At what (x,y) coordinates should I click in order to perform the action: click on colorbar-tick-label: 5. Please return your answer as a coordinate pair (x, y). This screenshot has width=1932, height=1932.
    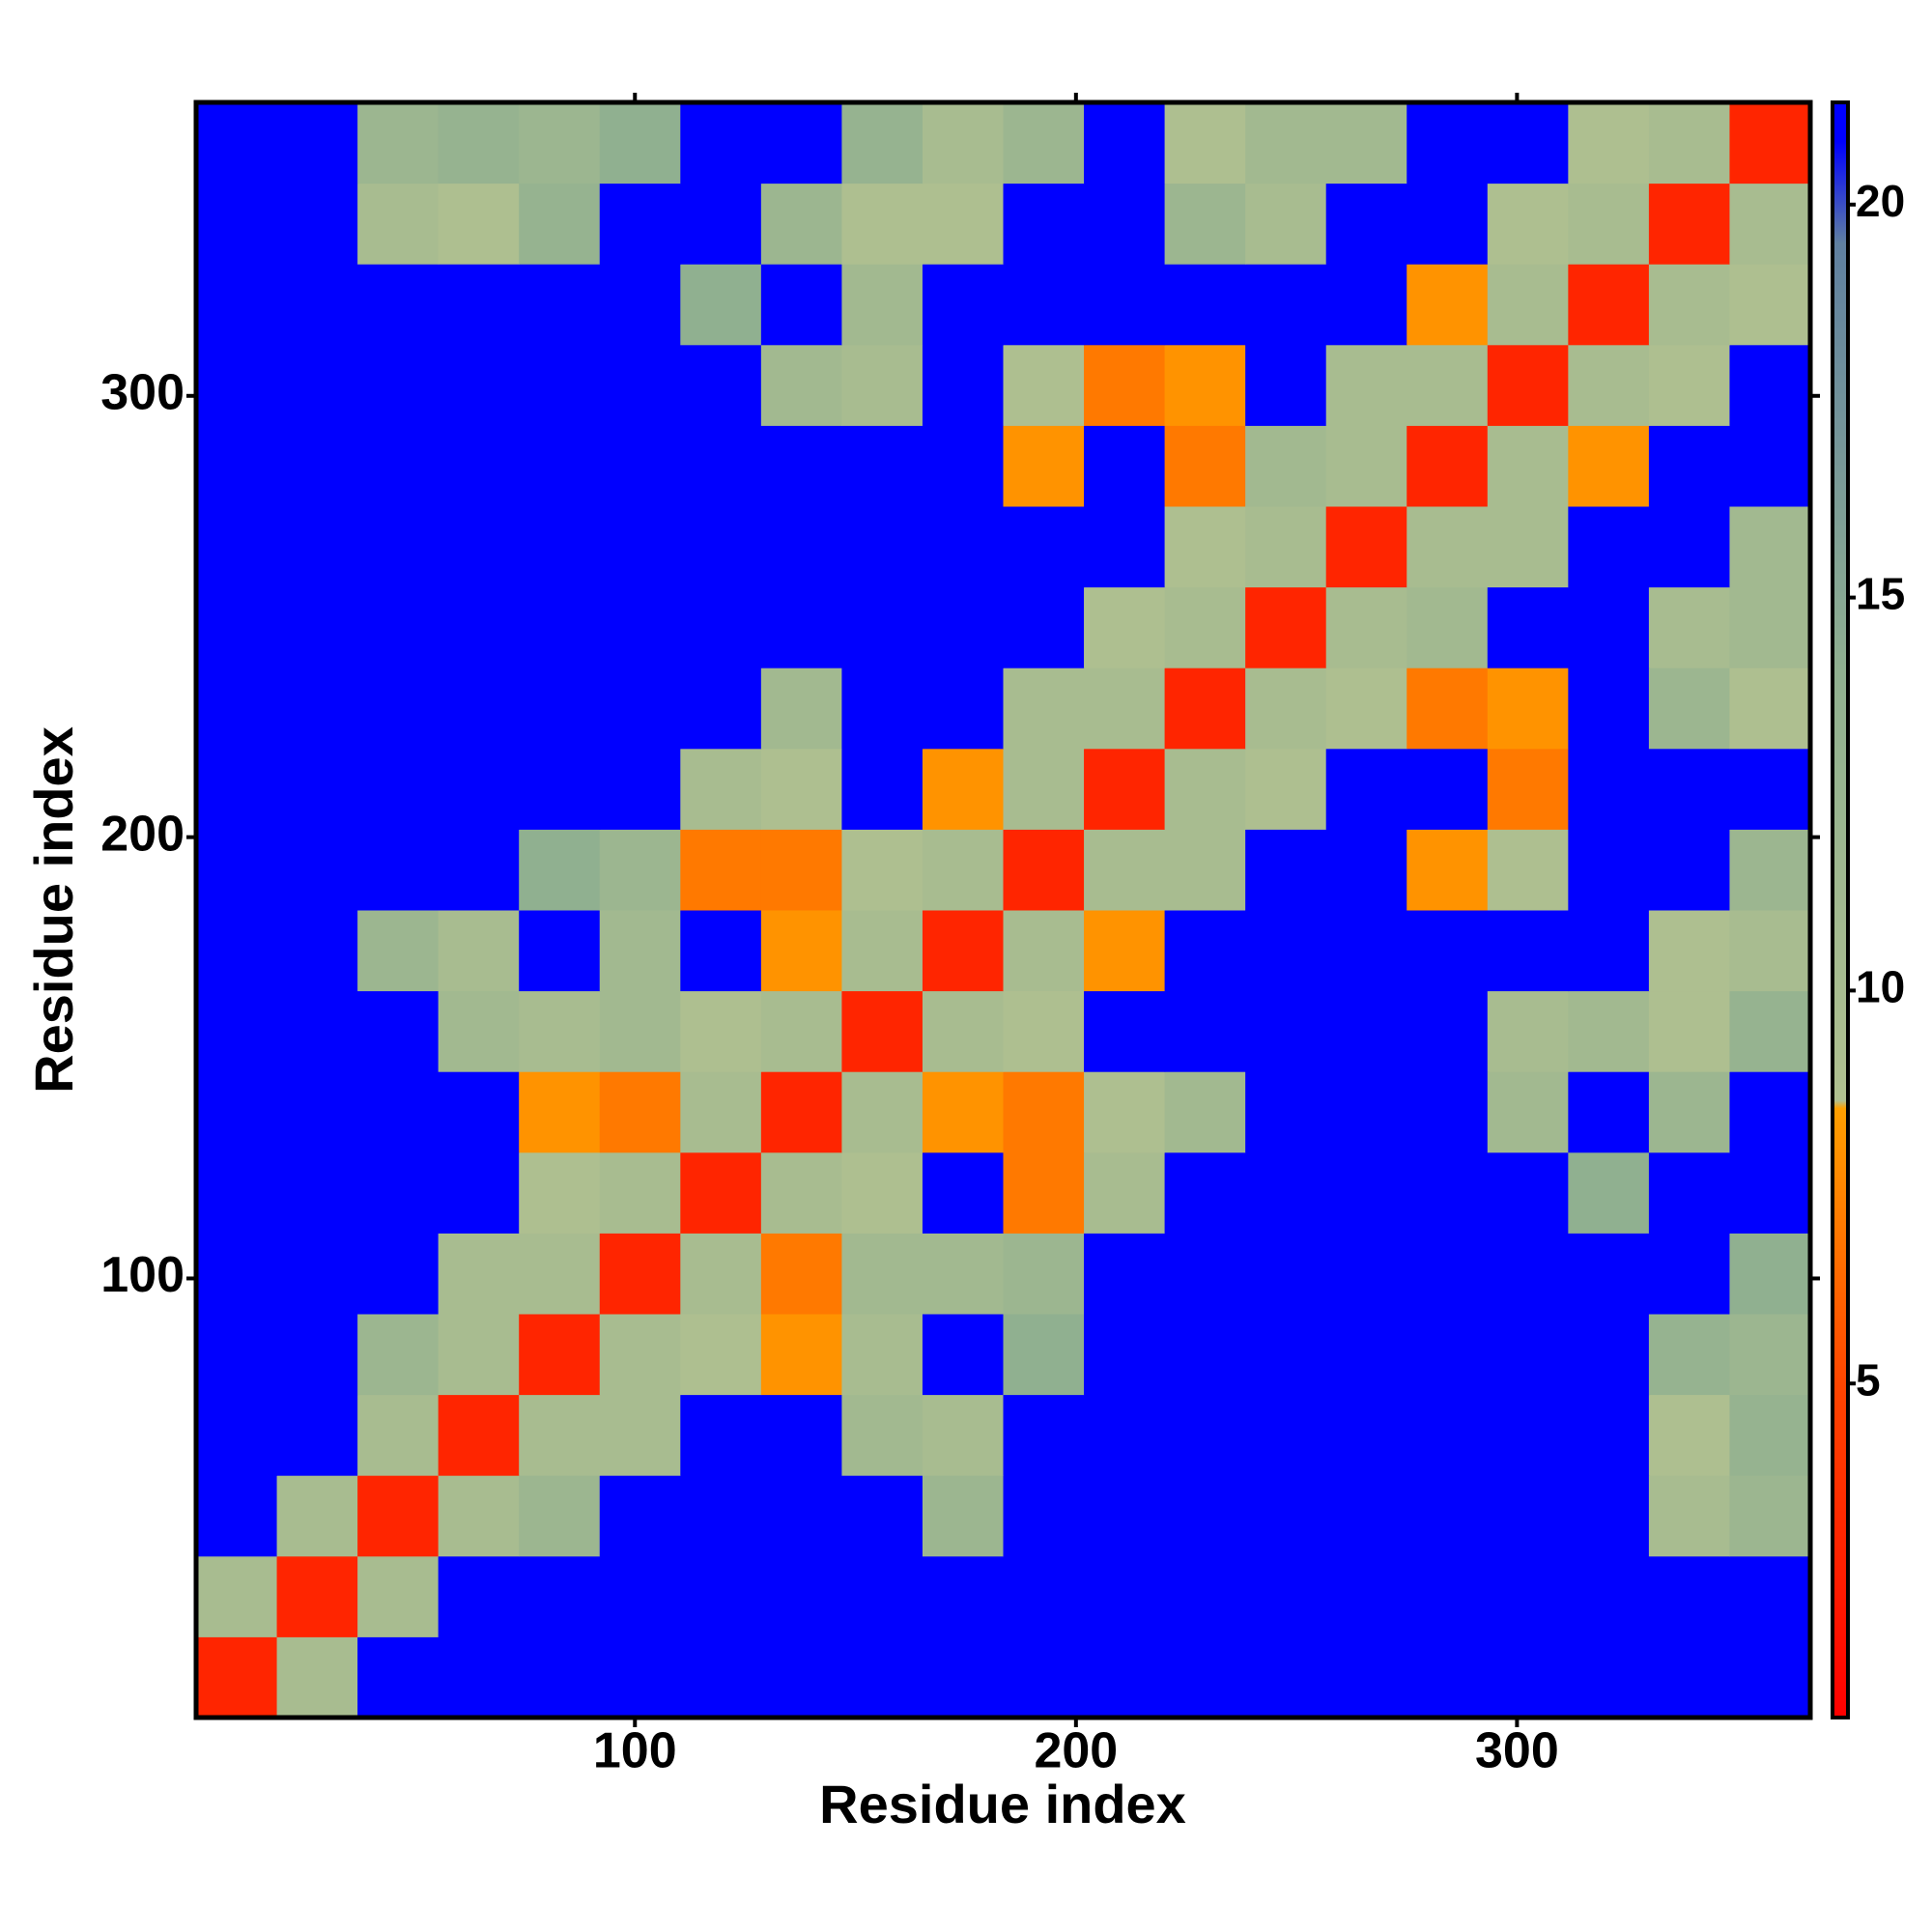
    Looking at the image, I should click on (1868, 1379).